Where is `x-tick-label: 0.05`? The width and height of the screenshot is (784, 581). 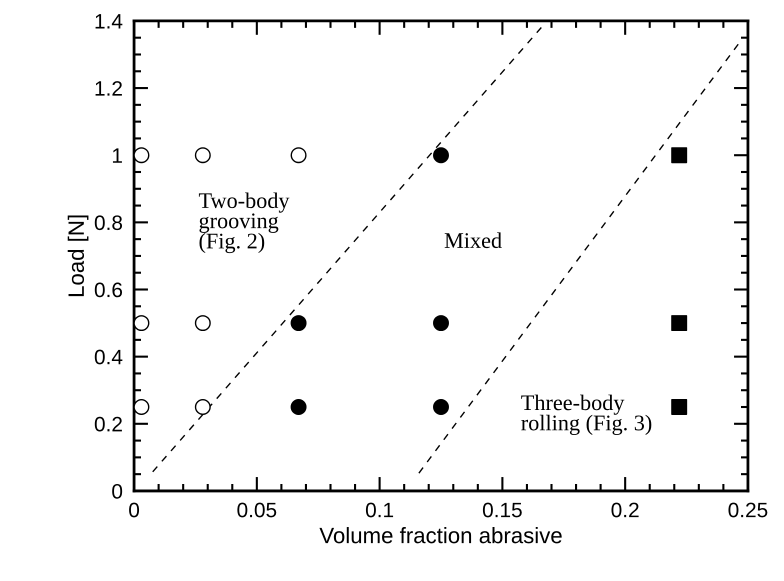 x-tick-label: 0.05 is located at coordinates (256, 510).